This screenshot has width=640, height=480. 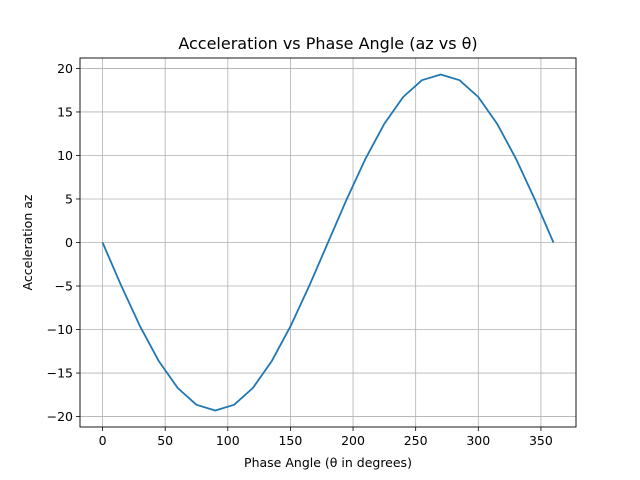 I want to click on x-tick-label: 0, so click(x=103, y=440).